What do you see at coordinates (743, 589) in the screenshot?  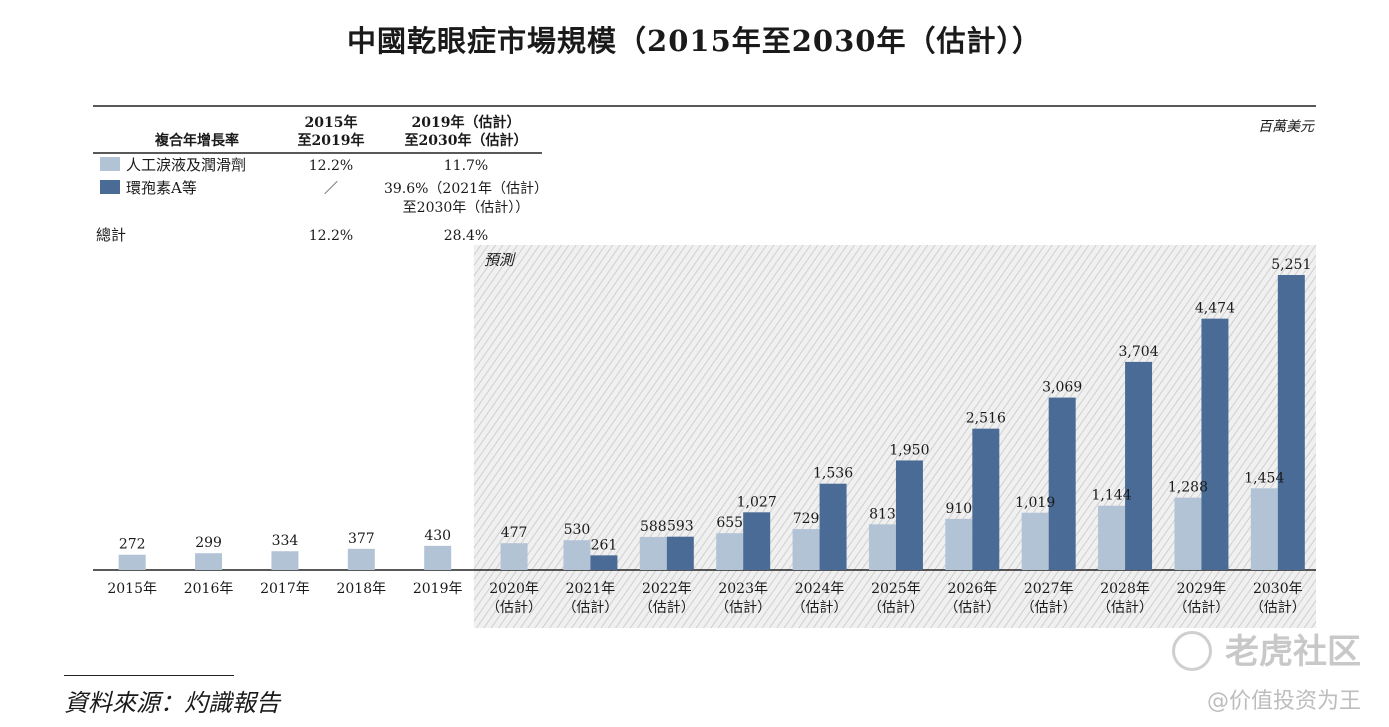 I see `x-tick-label: 2023年` at bounding box center [743, 589].